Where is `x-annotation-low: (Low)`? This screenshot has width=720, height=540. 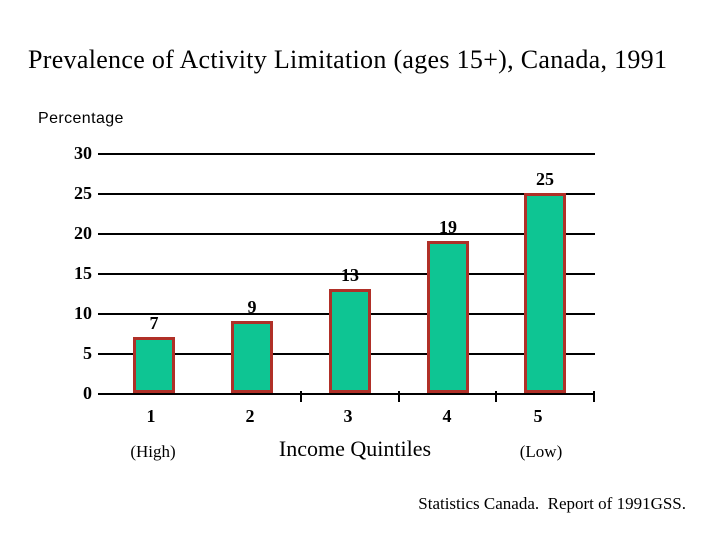
x-annotation-low: (Low) is located at coordinates (541, 451).